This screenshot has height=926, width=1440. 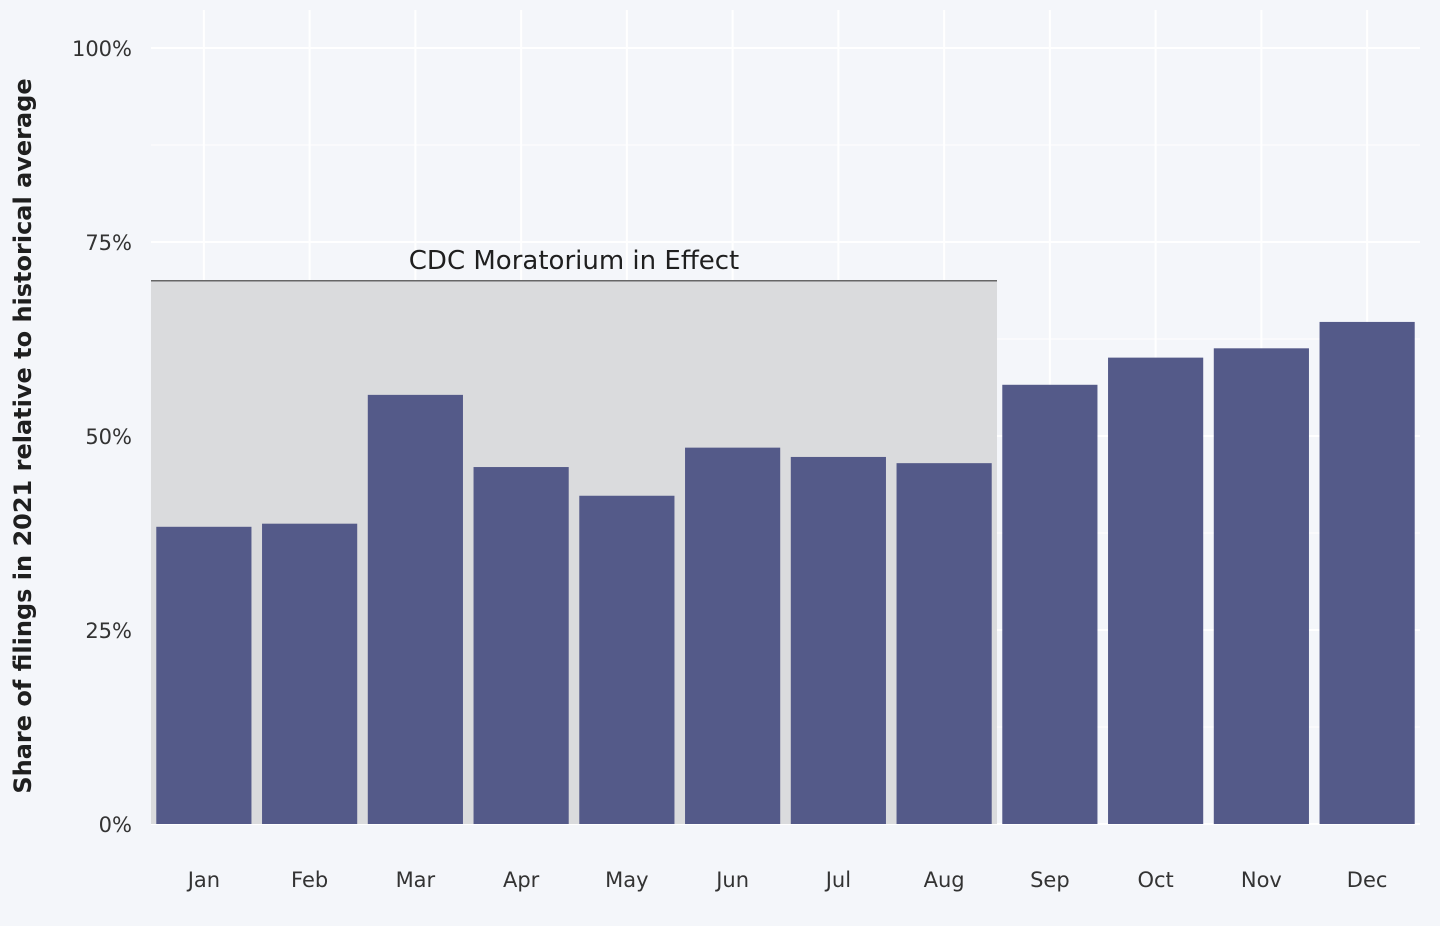 What do you see at coordinates (203, 880) in the screenshot?
I see `x-tick-label: Jan` at bounding box center [203, 880].